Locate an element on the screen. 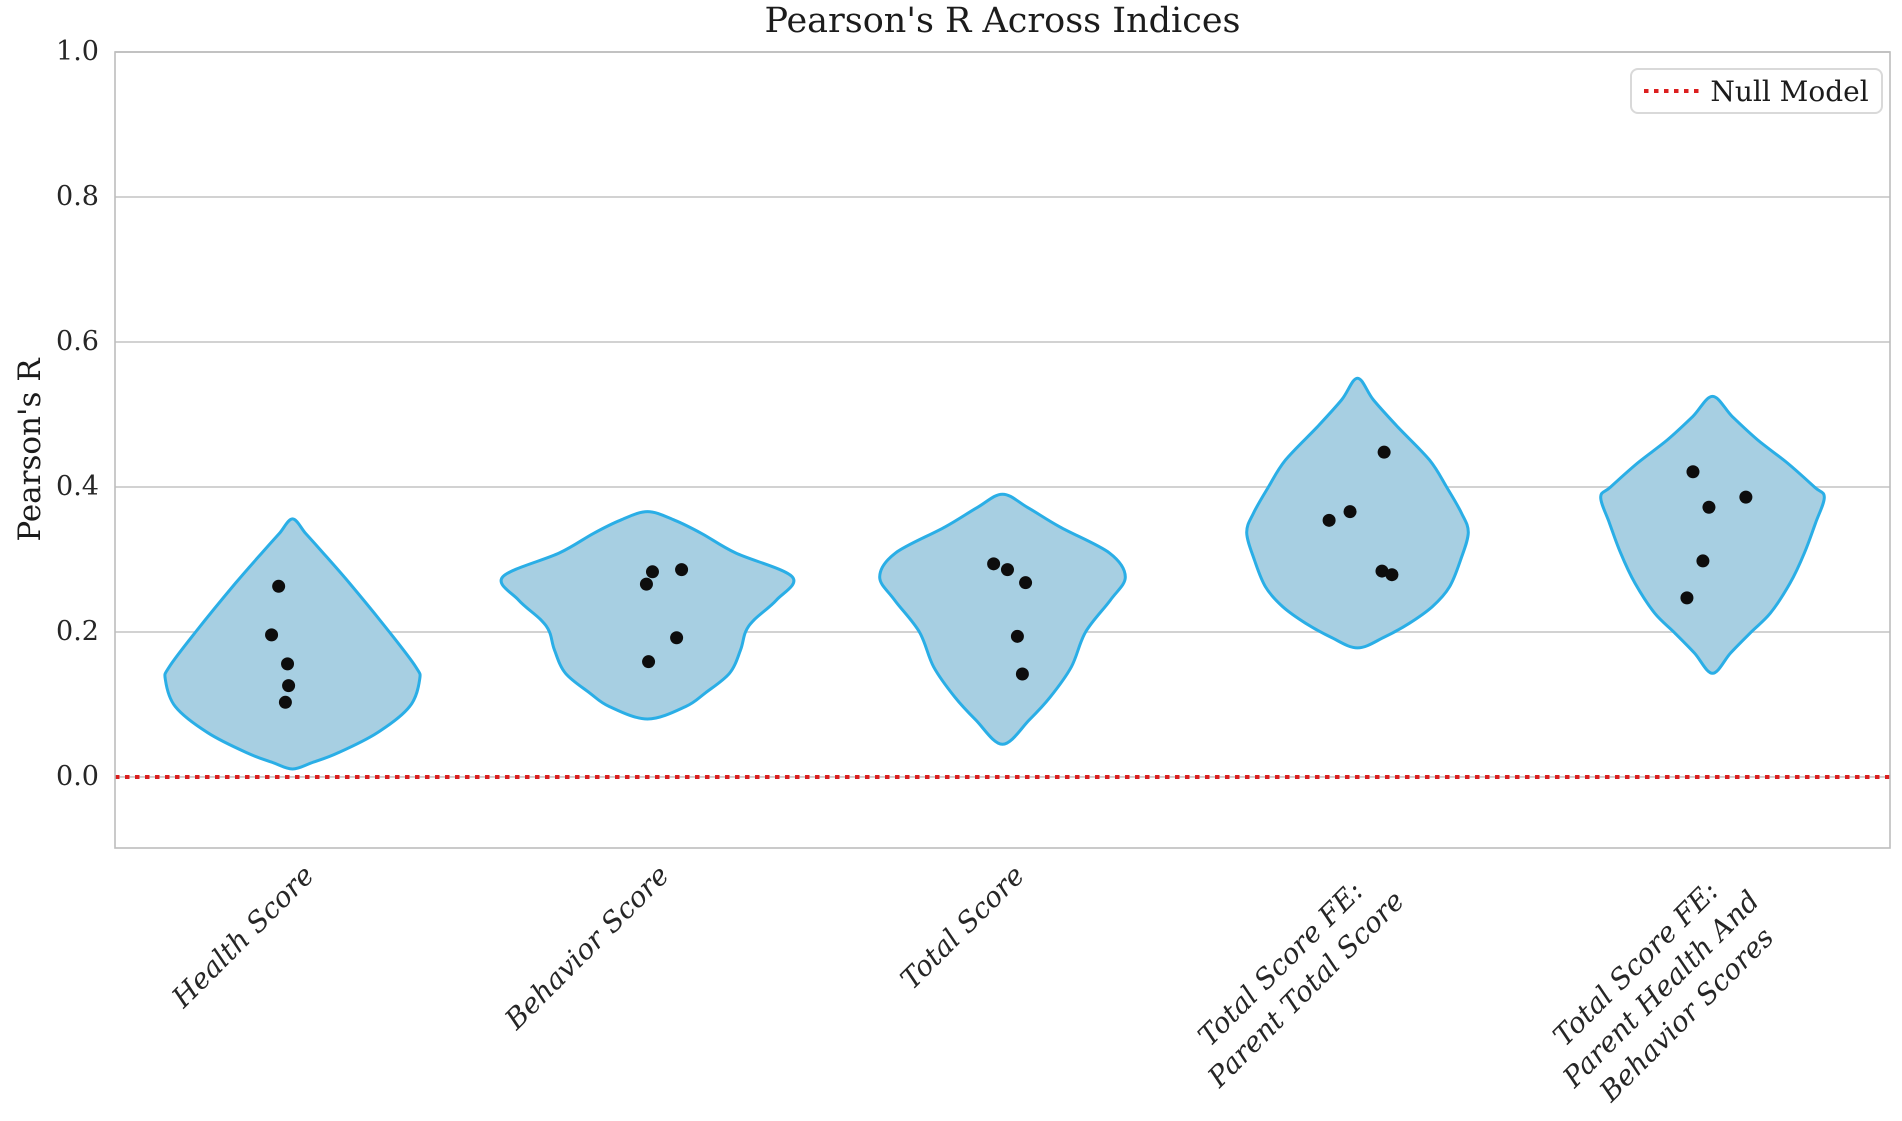  violin-behavior-score is located at coordinates (647, 615).